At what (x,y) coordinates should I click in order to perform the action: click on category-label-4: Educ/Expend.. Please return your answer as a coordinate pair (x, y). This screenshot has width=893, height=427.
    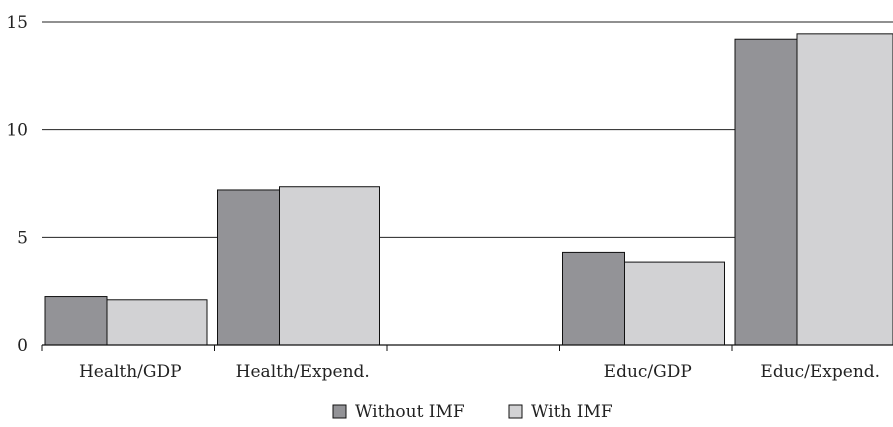
    Looking at the image, I should click on (820, 372).